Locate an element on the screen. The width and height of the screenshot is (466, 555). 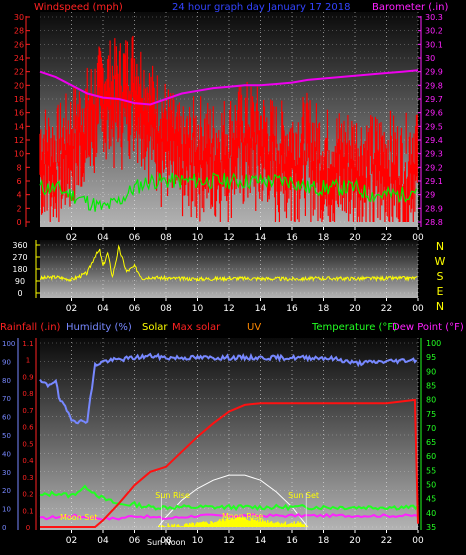
dew-point-axis-title: Dew Point (°F) is located at coordinates (428, 327).